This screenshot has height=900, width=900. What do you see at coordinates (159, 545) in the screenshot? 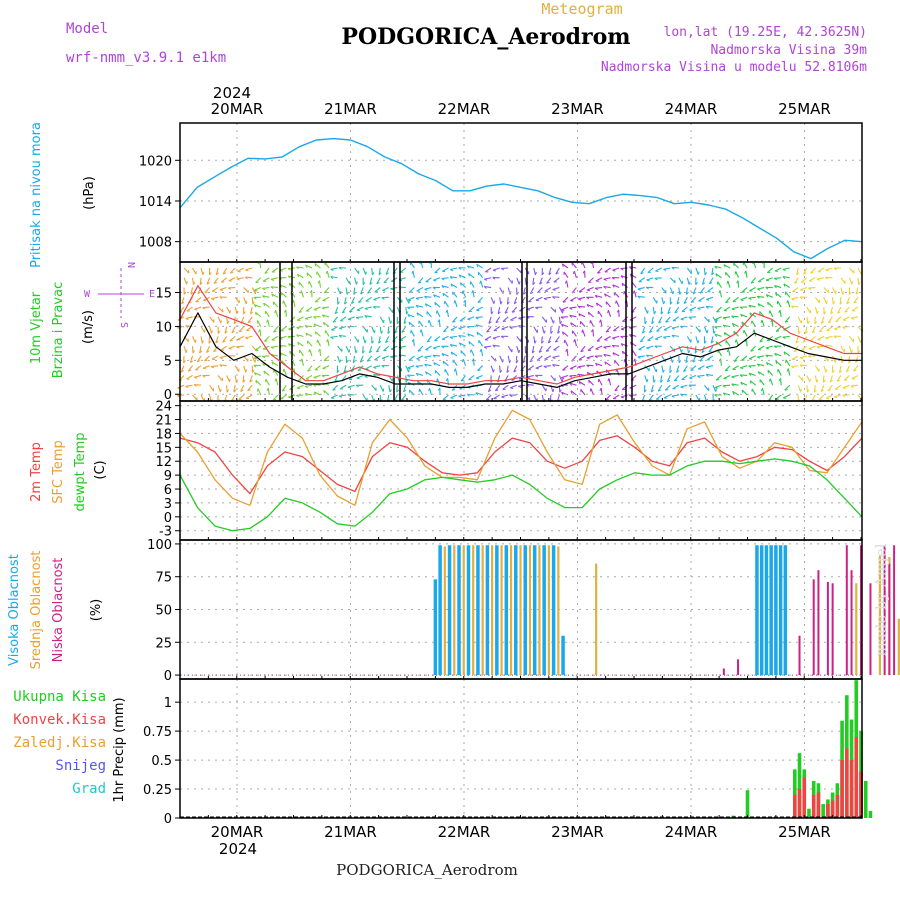
I see `y-tick-label: 100` at bounding box center [159, 545].